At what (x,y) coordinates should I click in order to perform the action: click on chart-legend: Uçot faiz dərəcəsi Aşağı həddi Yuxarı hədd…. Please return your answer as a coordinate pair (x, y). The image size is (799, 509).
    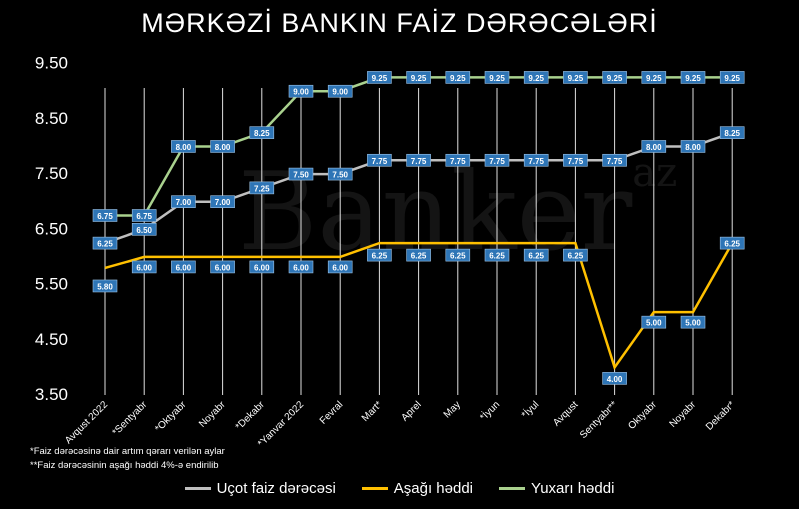
    Looking at the image, I should click on (399, 488).